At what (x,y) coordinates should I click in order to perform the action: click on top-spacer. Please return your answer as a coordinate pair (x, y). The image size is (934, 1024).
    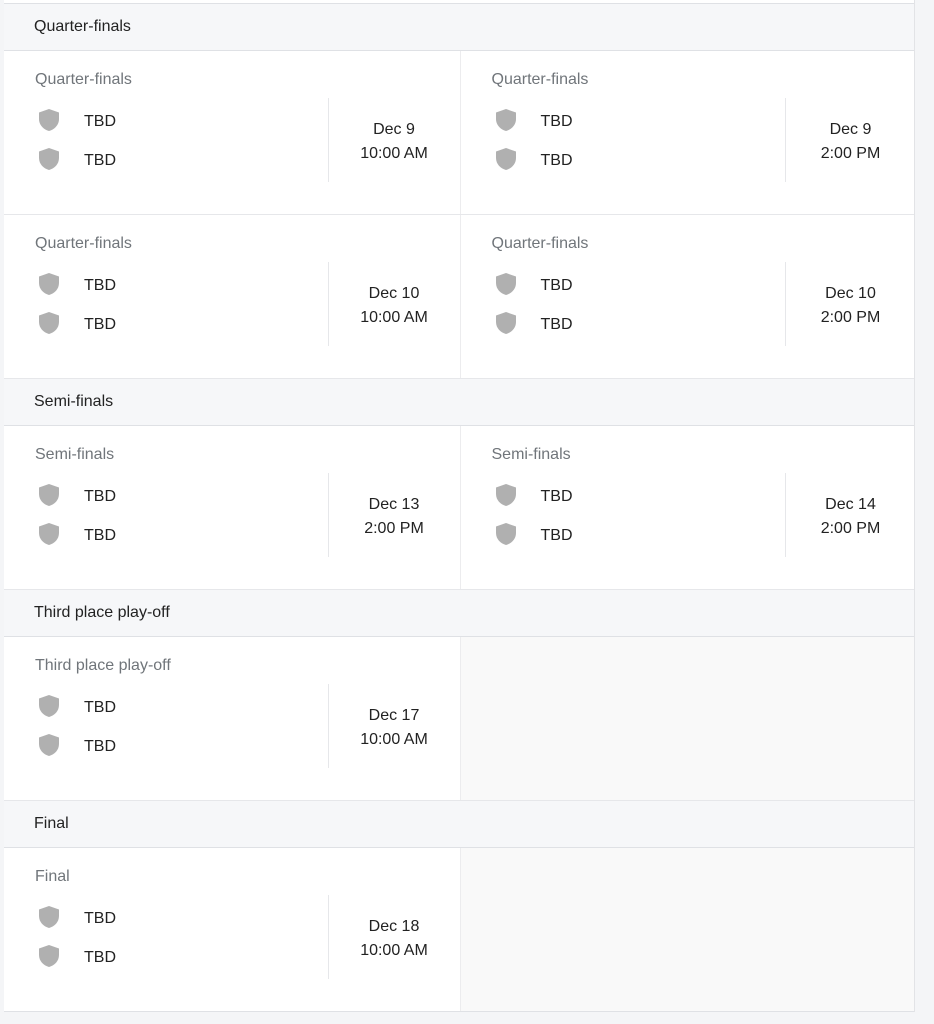
    Looking at the image, I should click on (459, 2).